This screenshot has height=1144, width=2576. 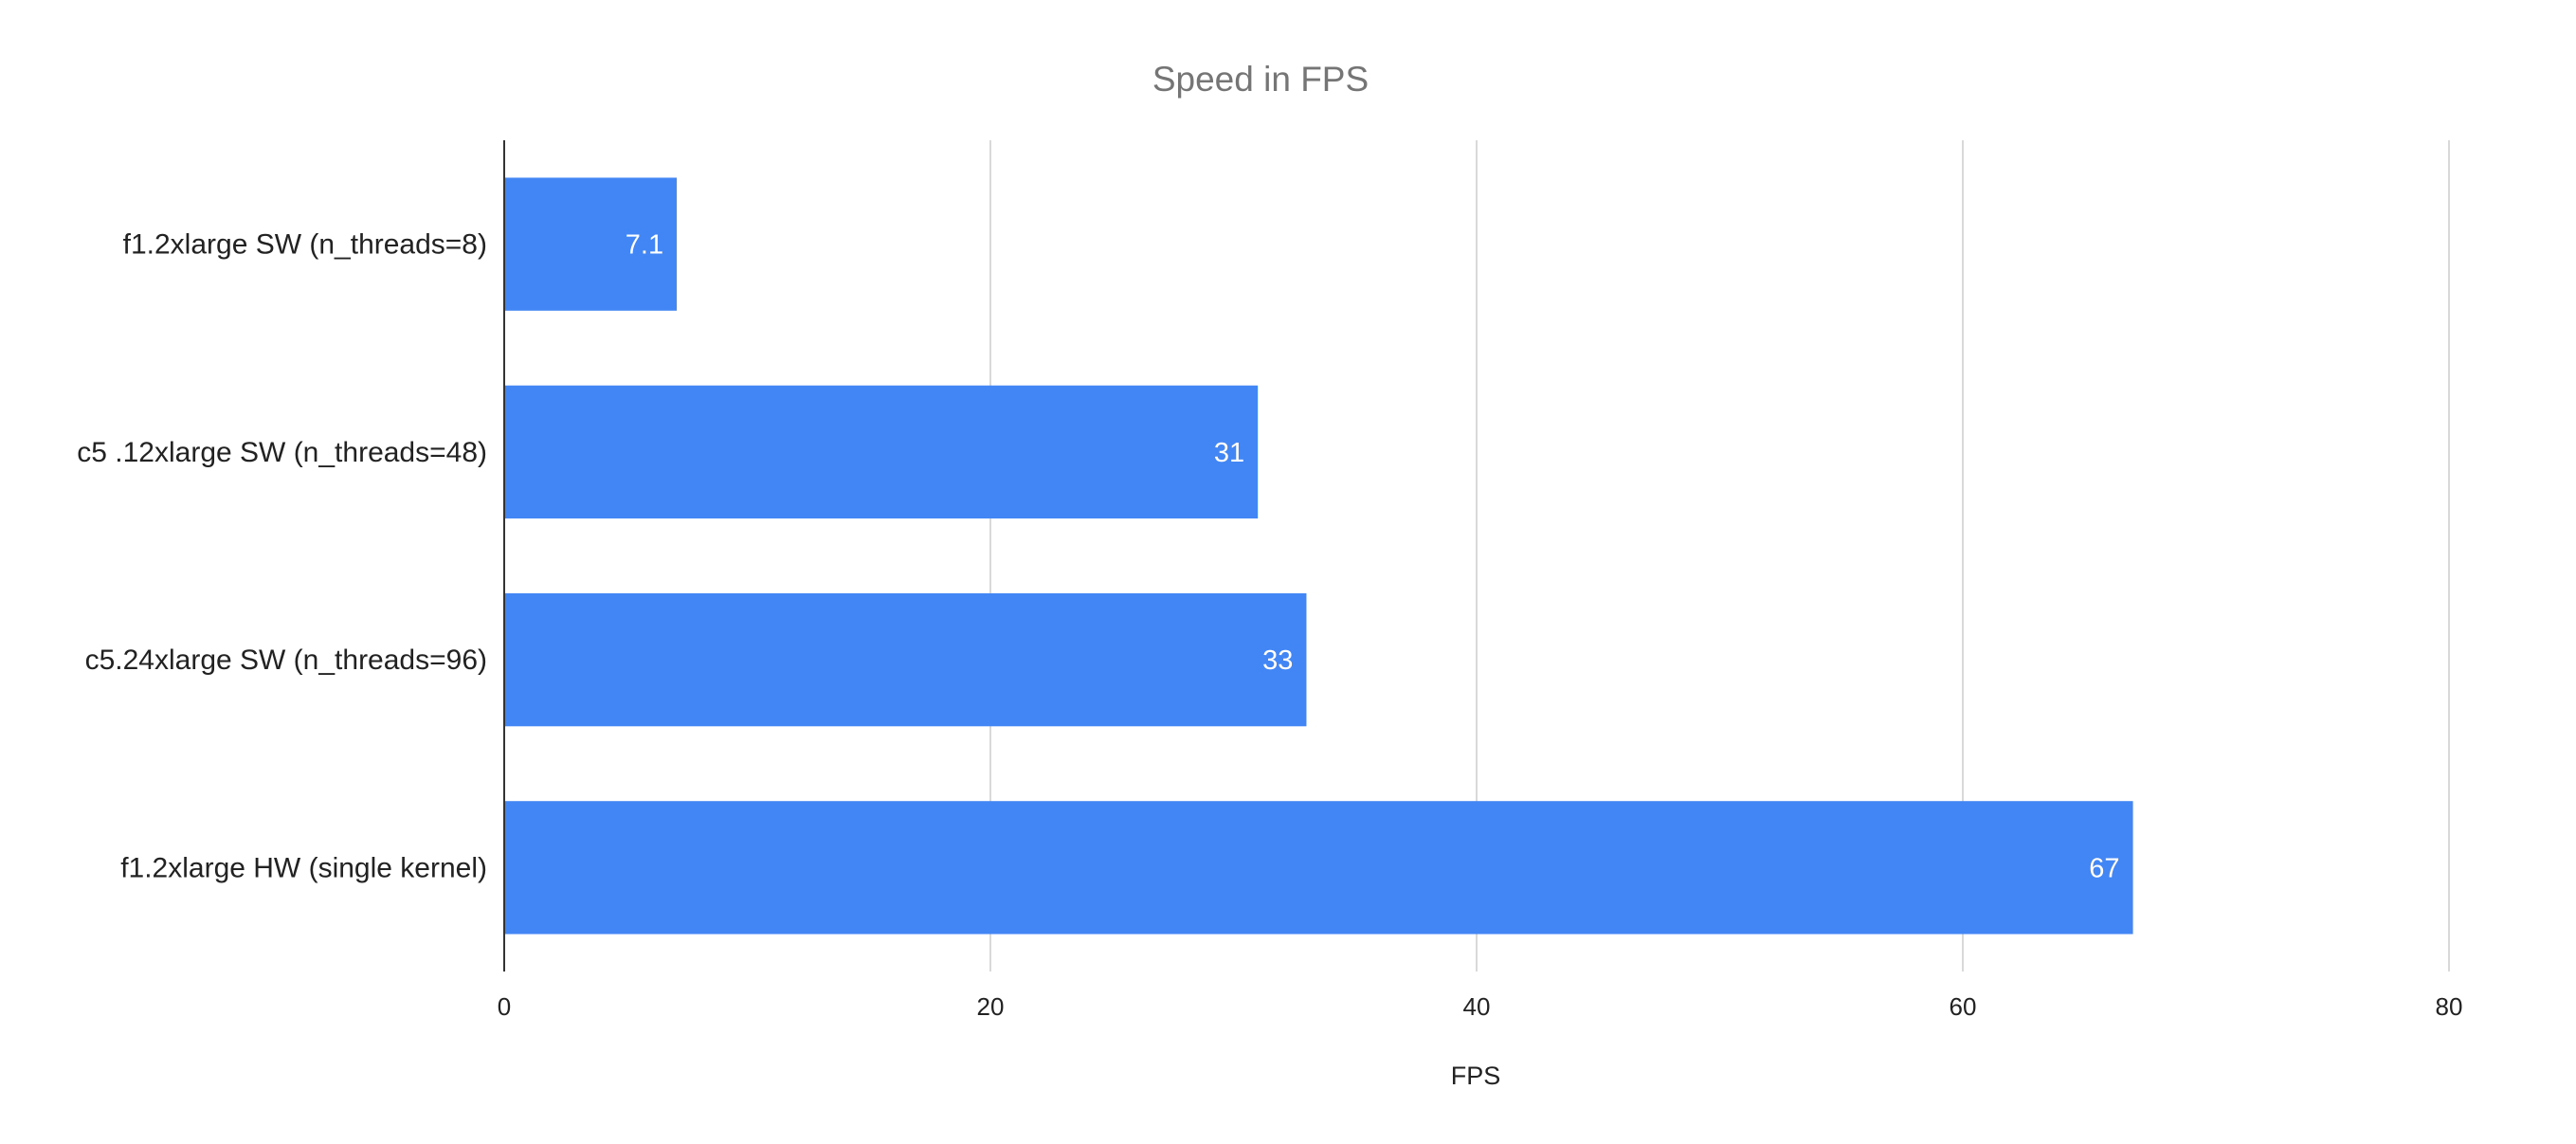 I want to click on chart-title: Speed in FPS, so click(x=1260, y=79).